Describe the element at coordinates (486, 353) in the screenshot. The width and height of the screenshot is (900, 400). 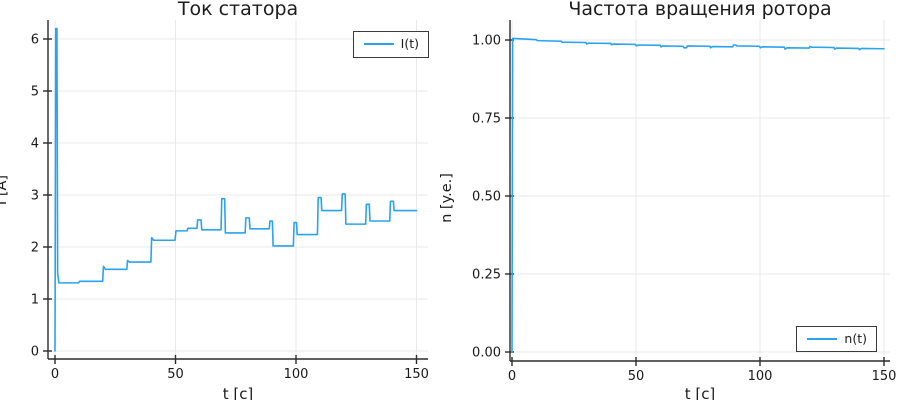
I see `svg-text: 0.00` at that location.